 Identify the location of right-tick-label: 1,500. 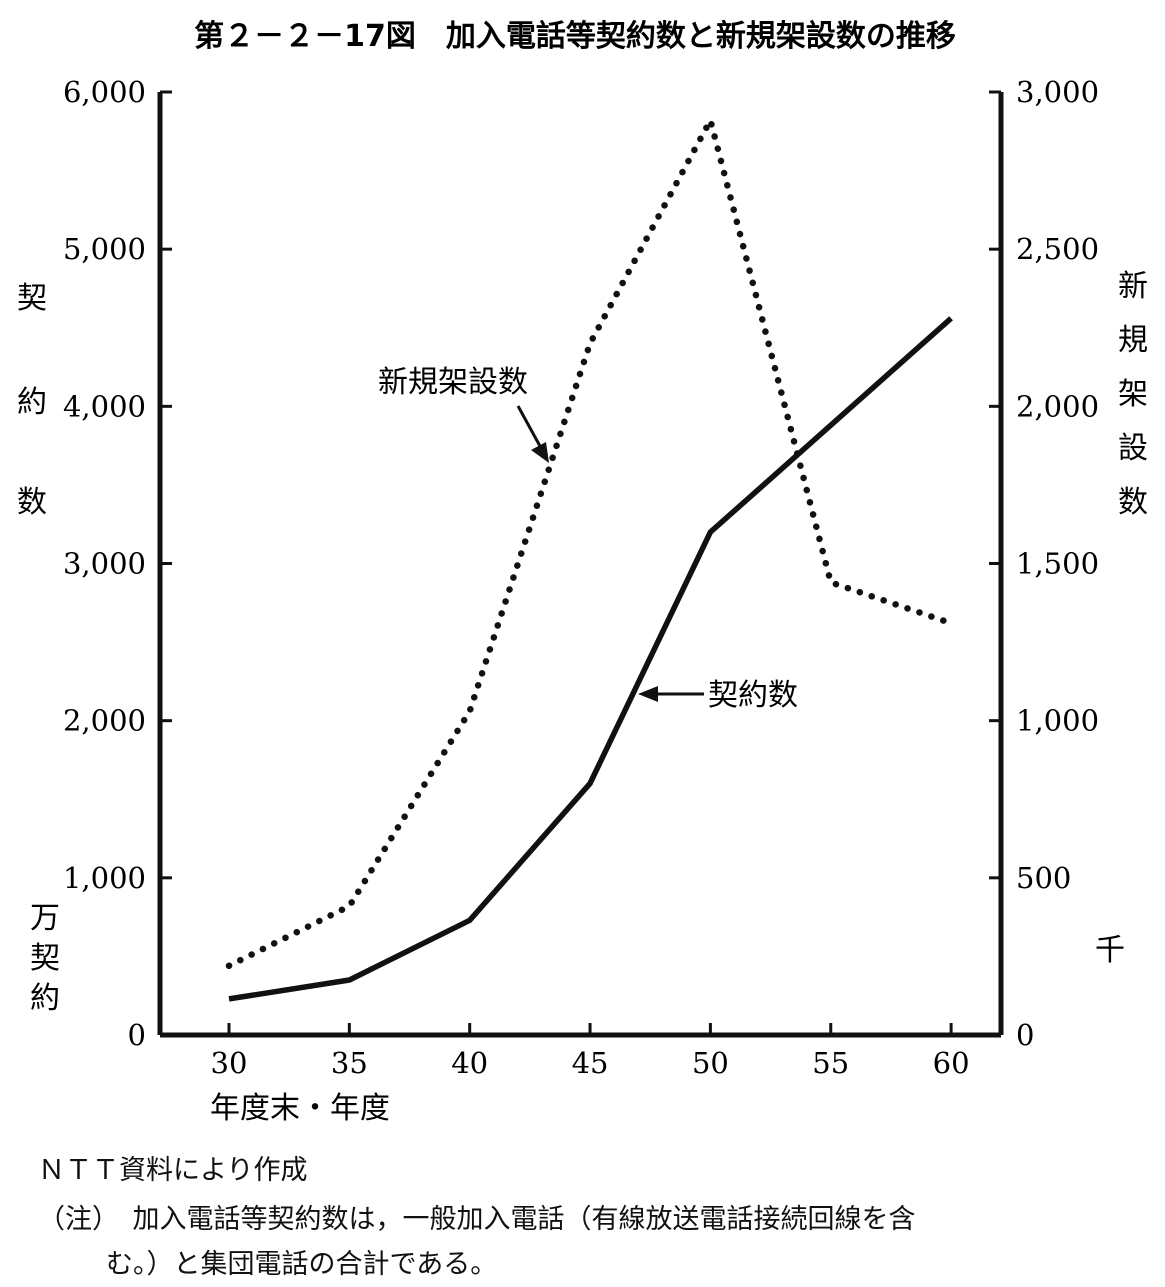
(1057, 564).